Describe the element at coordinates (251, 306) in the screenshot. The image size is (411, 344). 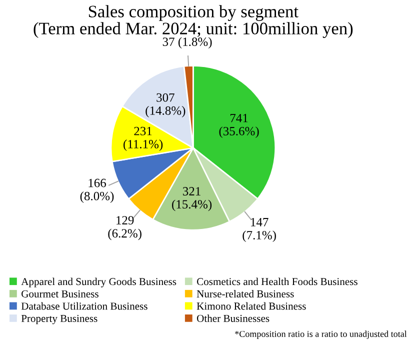
I see `legend-label: Kimono Related Business` at that location.